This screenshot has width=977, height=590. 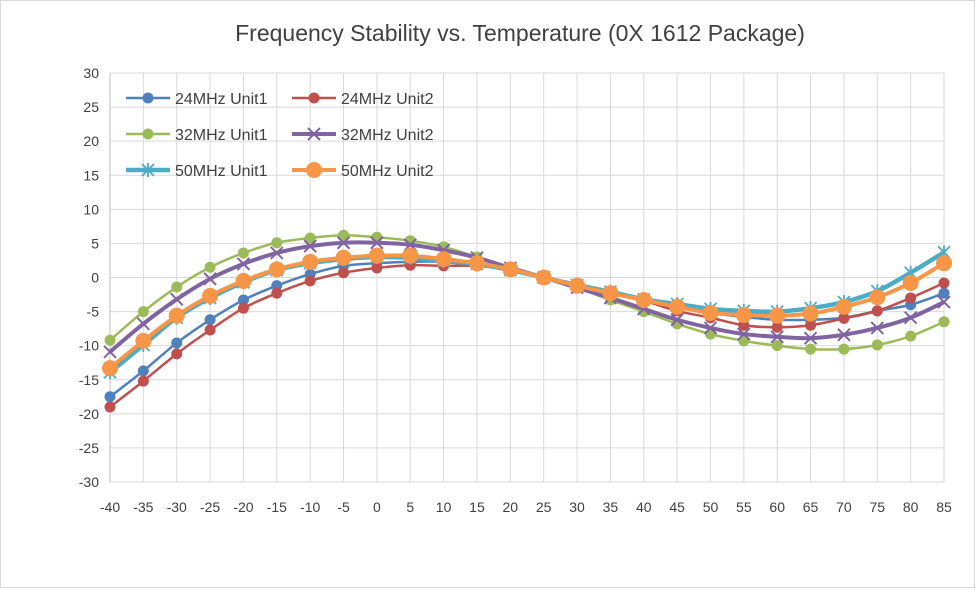 I want to click on x-tick-label: -40, so click(x=110, y=507).